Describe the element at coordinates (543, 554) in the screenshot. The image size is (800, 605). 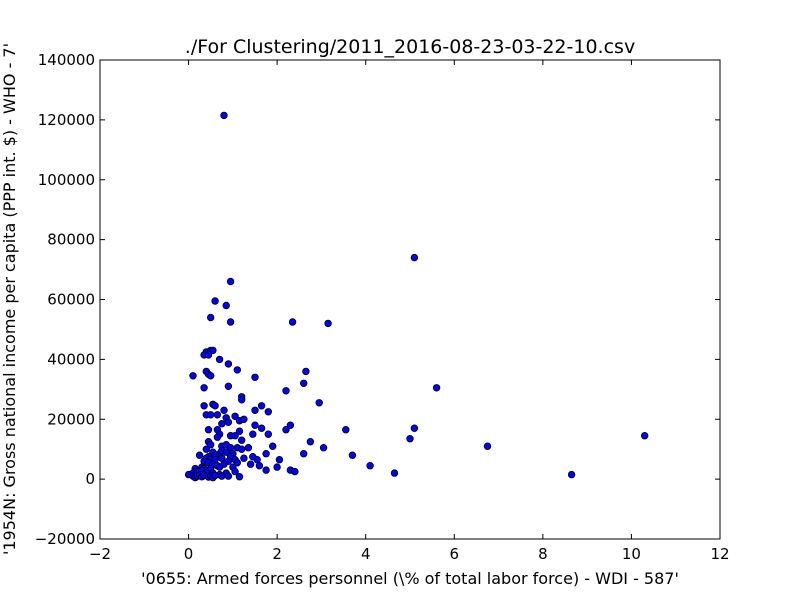
I see `x-tick-label-5: 8` at that location.